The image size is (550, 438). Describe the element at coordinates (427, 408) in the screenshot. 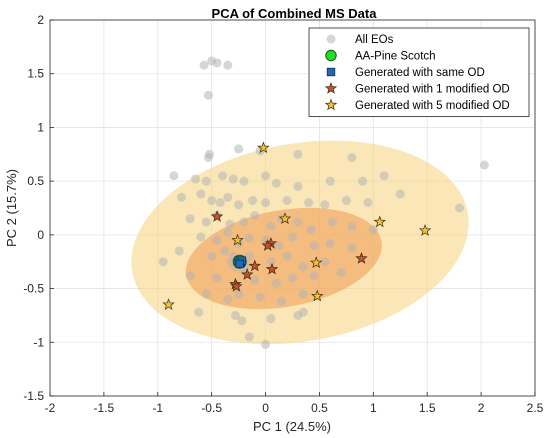

I see `x-tick-label: 1.5` at that location.